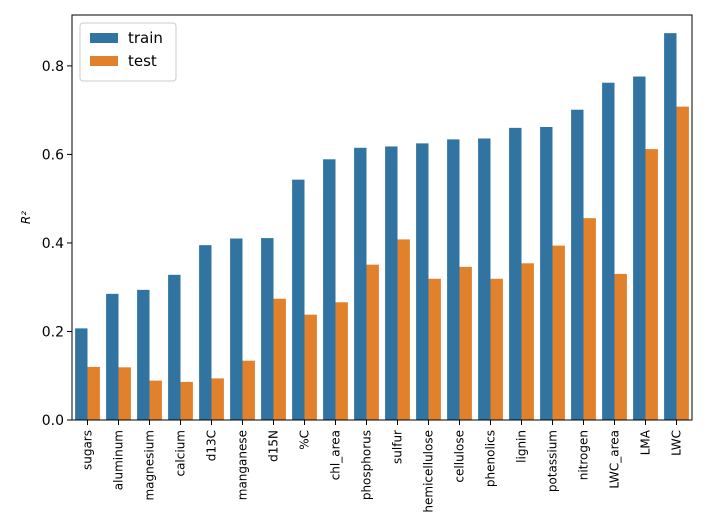 This screenshot has height=532, width=710. What do you see at coordinates (527, 341) in the screenshot?
I see `bar-test-lignin` at bounding box center [527, 341].